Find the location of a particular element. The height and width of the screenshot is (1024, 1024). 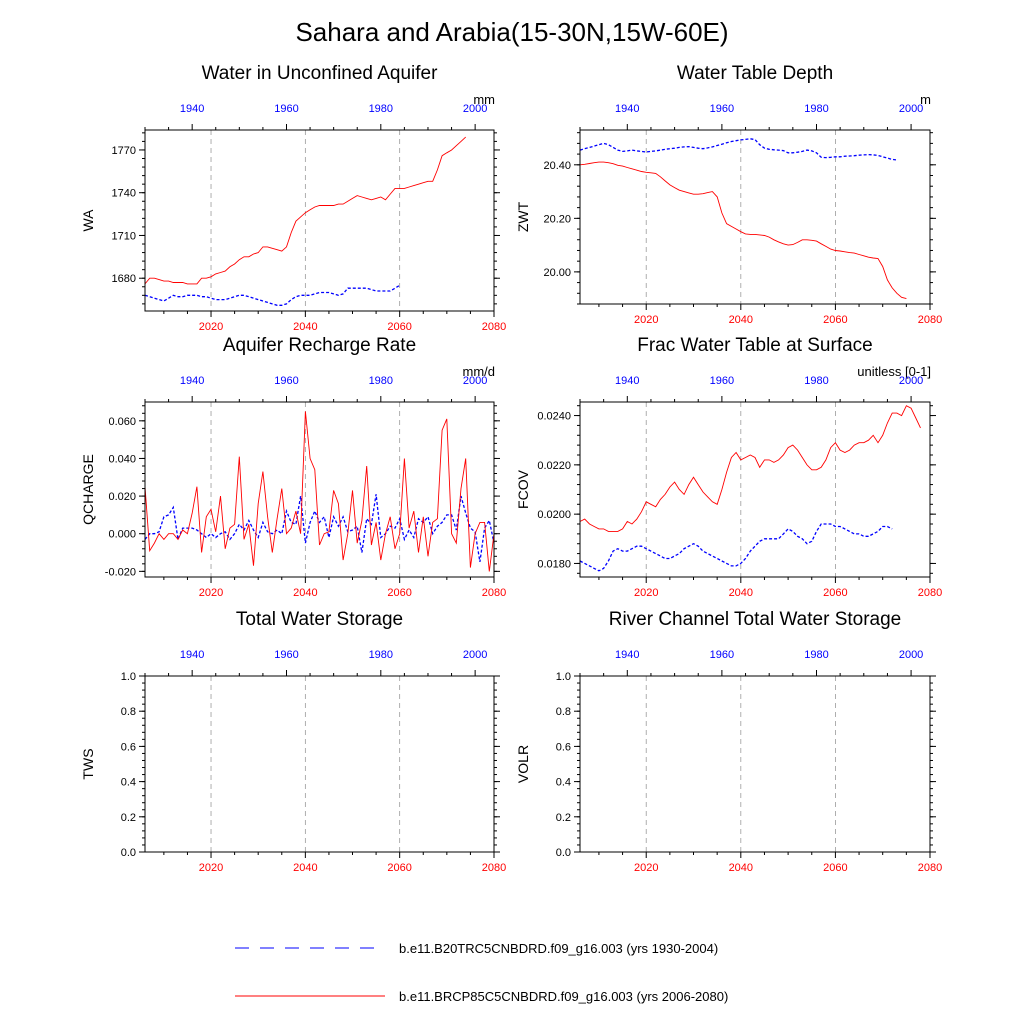

y-axis-label: VOLR is located at coordinates (523, 764).